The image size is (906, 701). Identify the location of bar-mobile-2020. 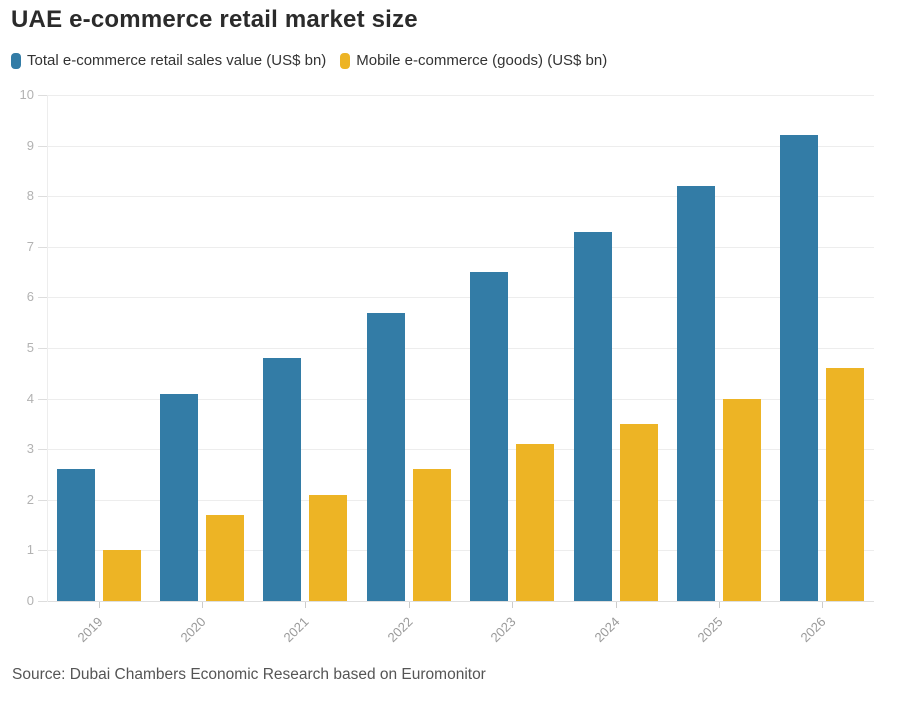
(225, 557).